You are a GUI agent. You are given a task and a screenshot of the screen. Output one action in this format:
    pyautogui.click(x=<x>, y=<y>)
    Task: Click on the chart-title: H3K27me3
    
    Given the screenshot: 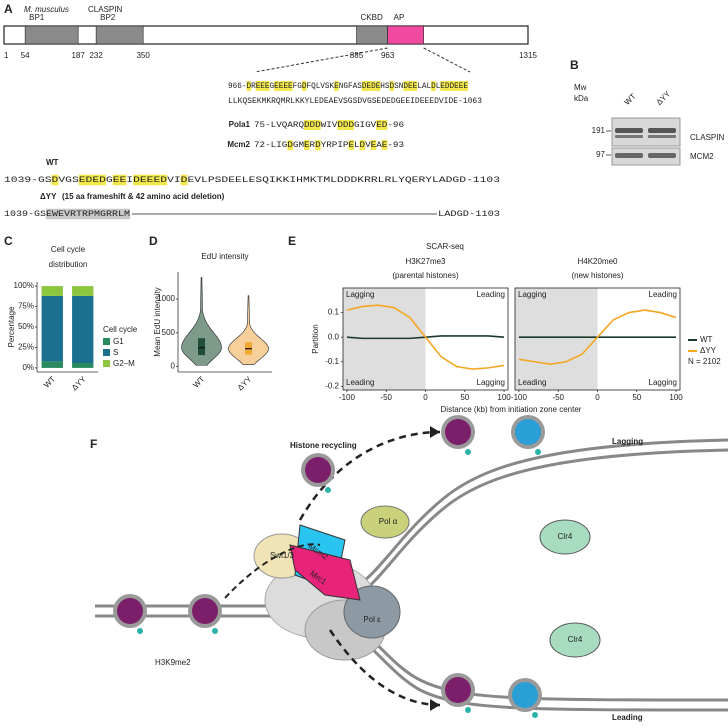 What is the action you would take?
    pyautogui.click(x=425, y=261)
    